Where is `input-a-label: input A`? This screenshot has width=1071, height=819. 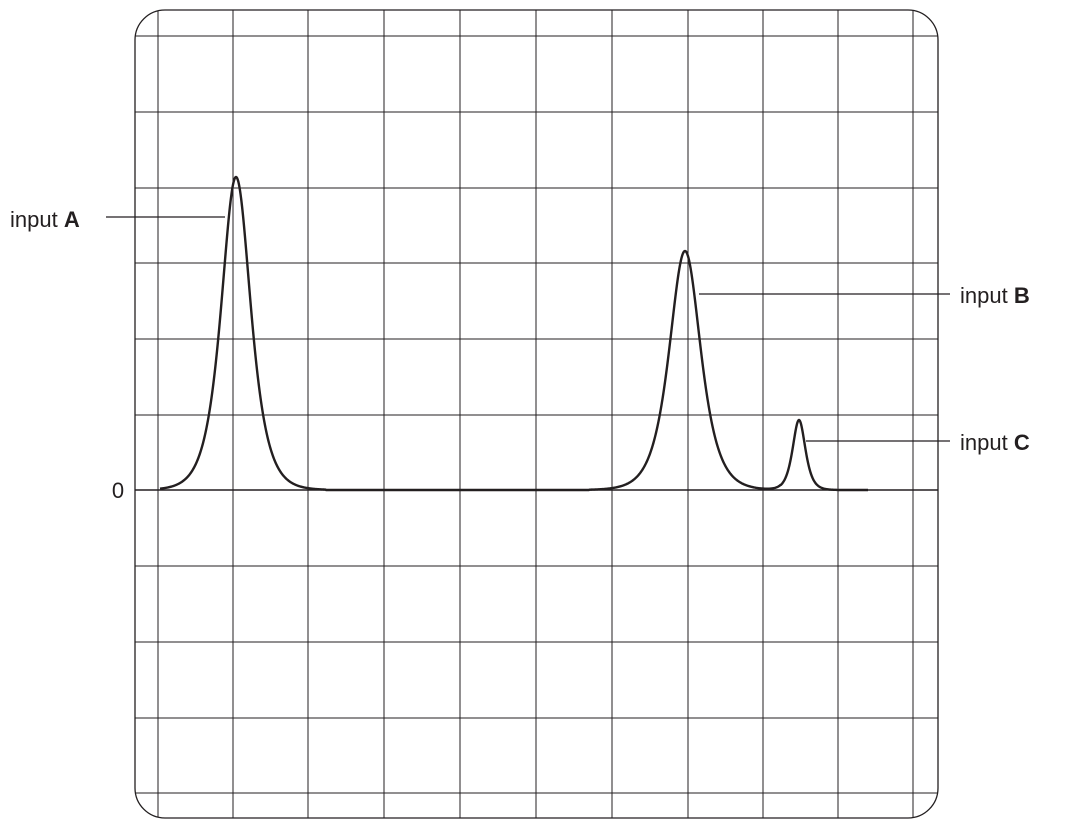
input-a-label: input A is located at coordinates (45, 219).